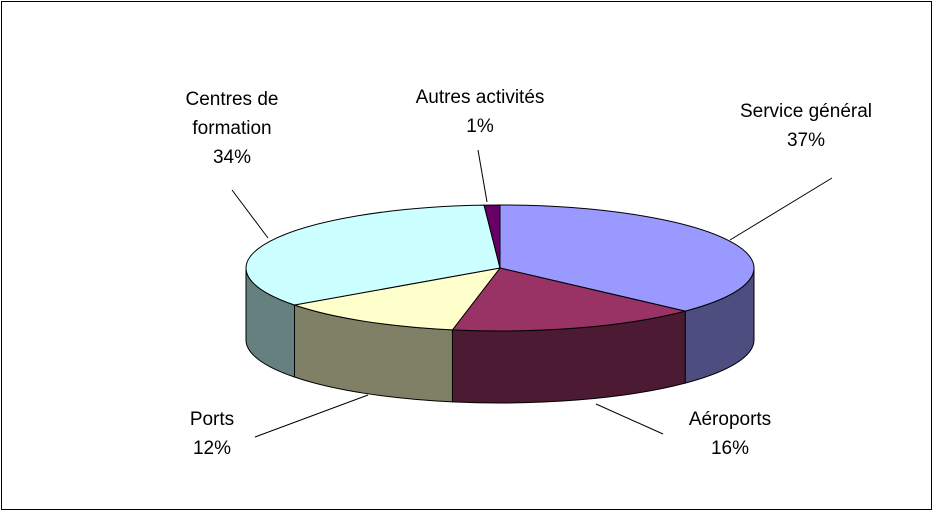 The height and width of the screenshot is (512, 934). Describe the element at coordinates (232, 114) in the screenshot. I see `slice-label: Centres de formation` at that location.